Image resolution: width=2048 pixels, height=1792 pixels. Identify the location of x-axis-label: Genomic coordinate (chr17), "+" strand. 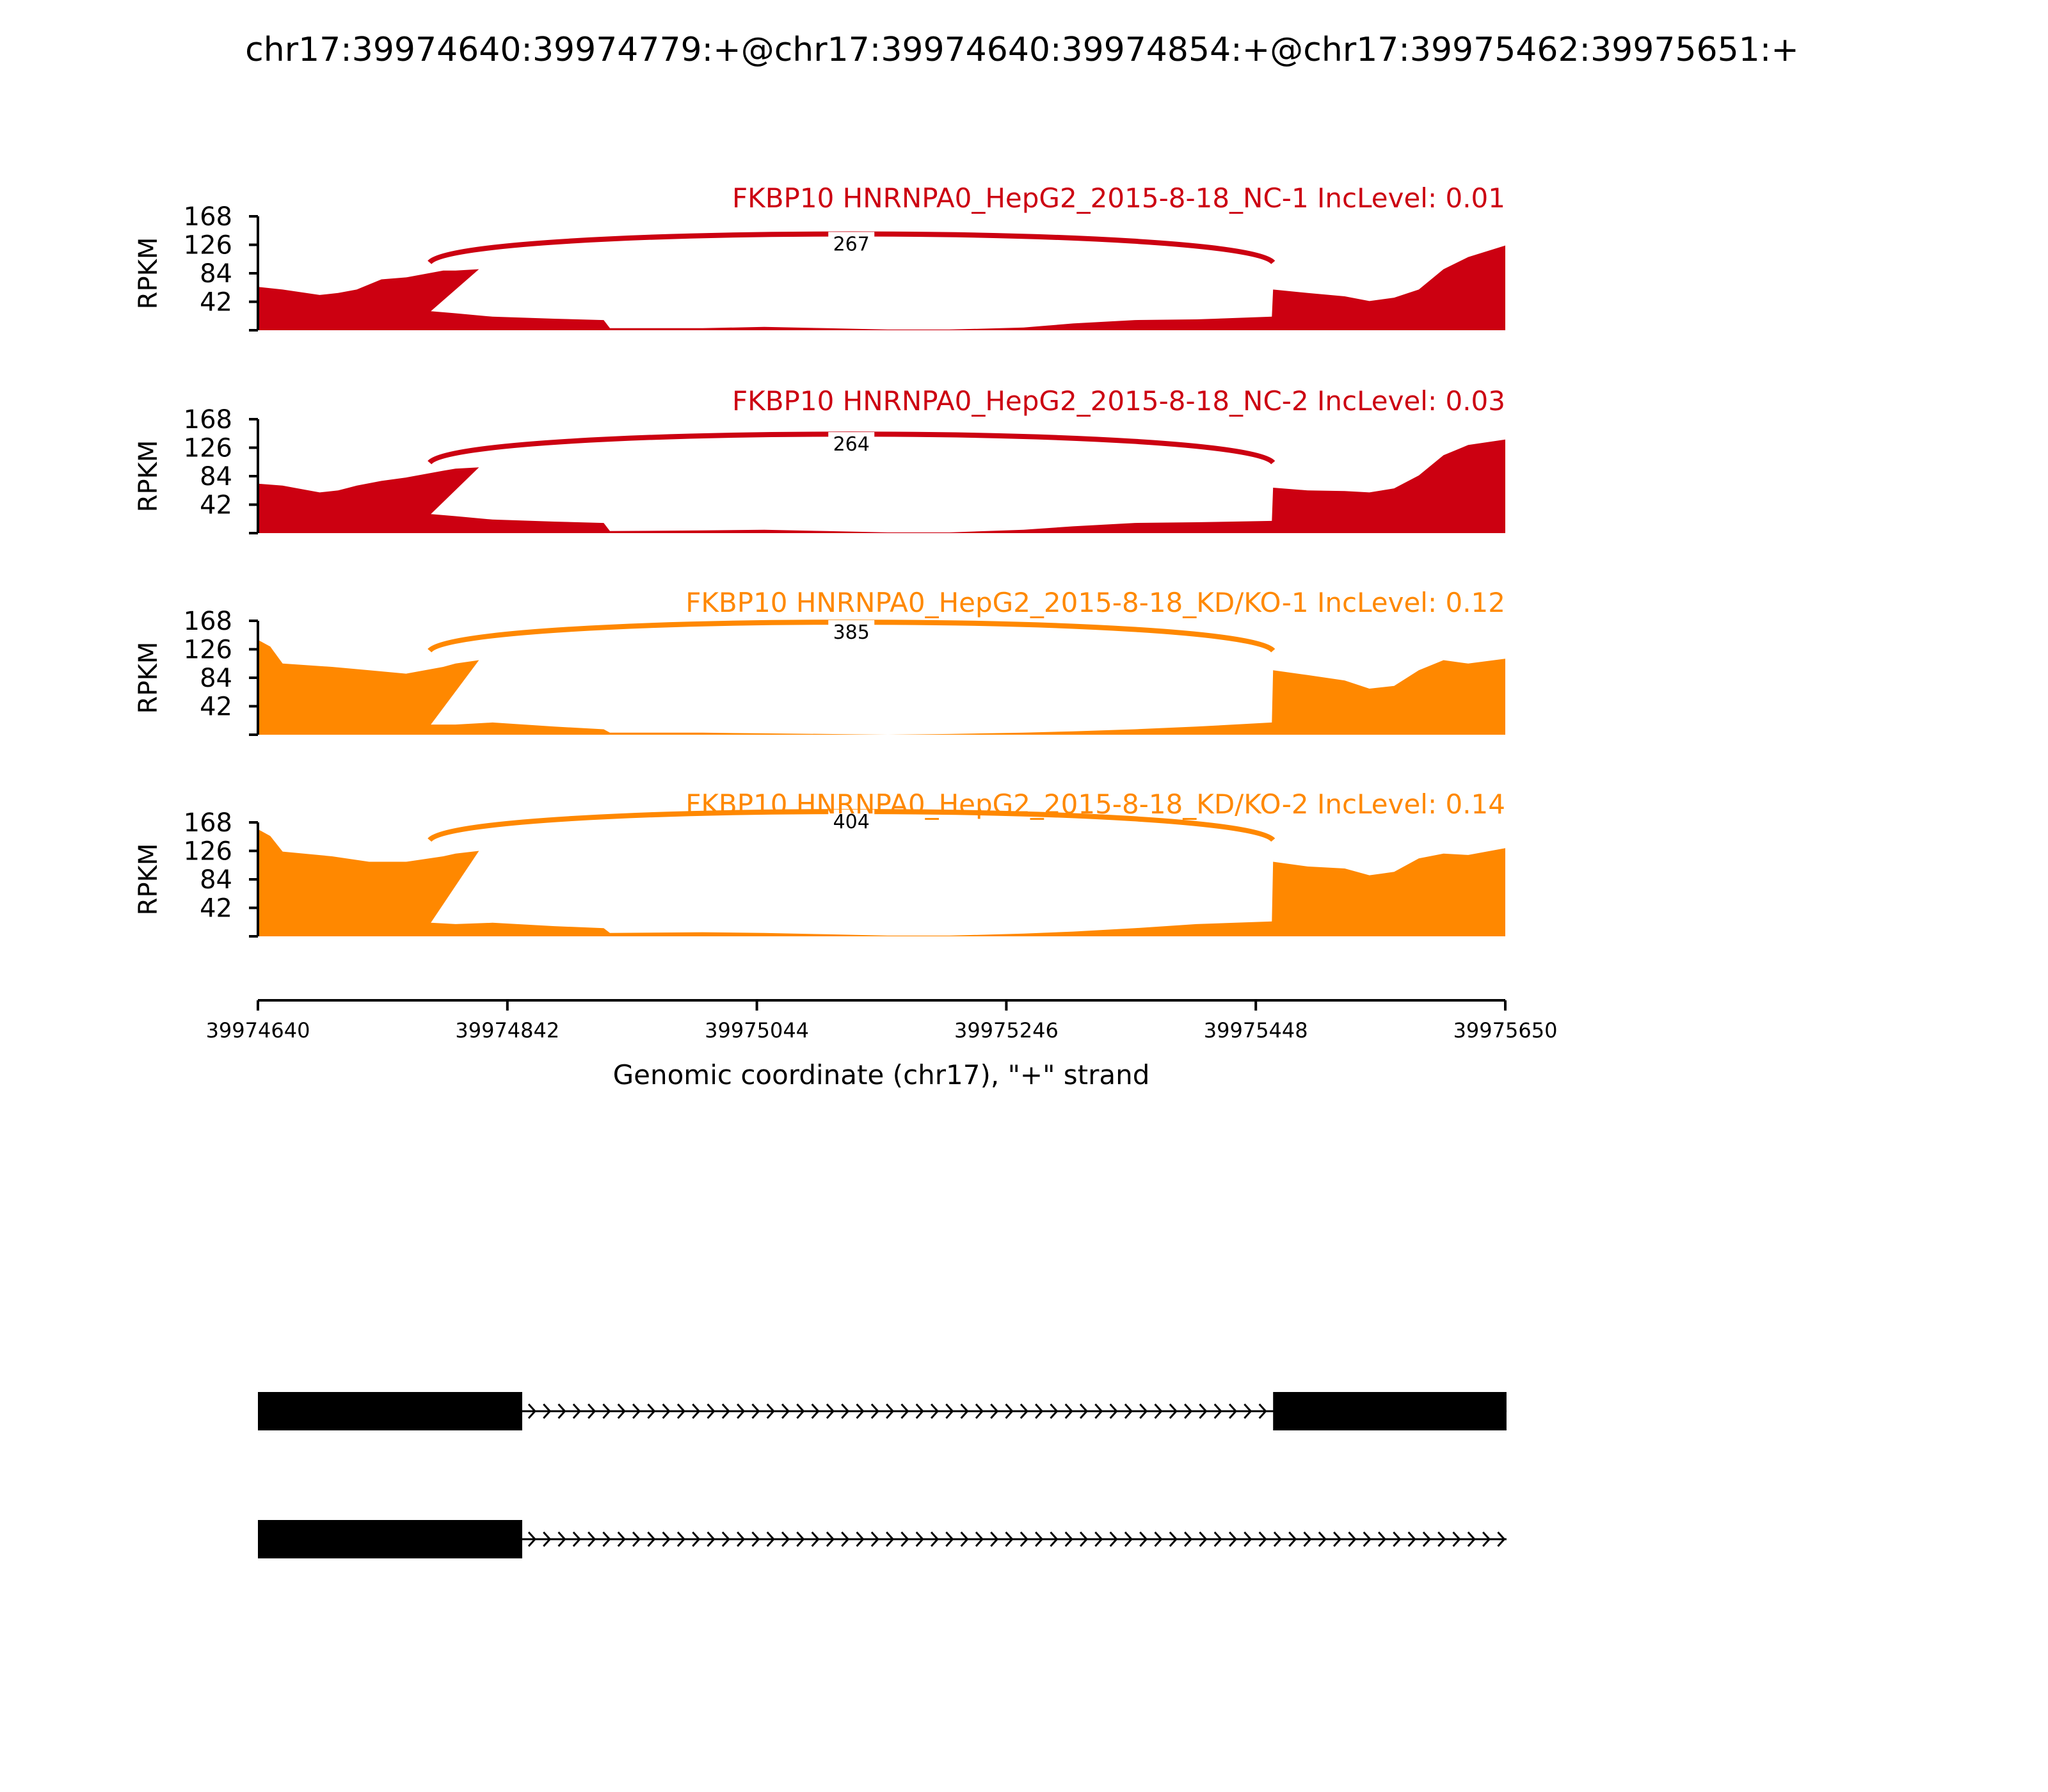
(881, 1075).